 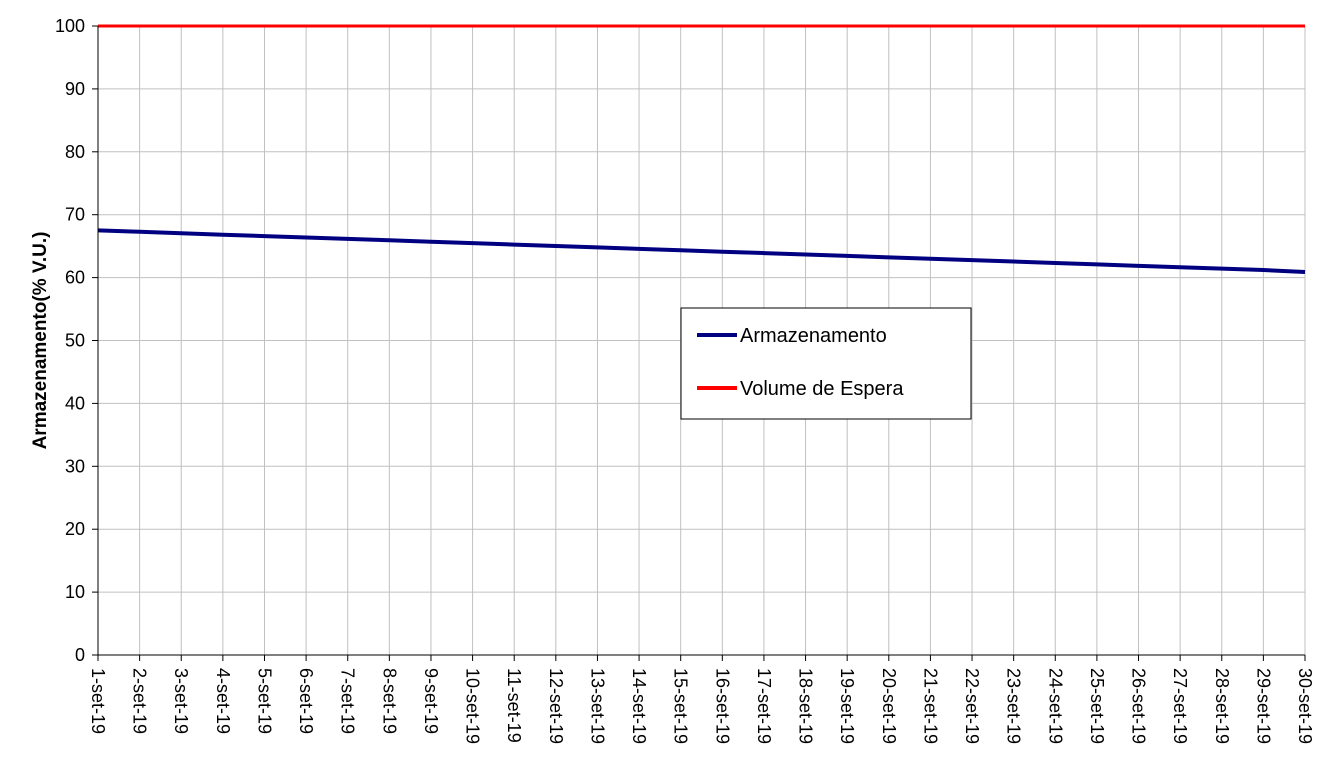 I want to click on x-tick-label: 5-set-19, so click(x=264, y=701).